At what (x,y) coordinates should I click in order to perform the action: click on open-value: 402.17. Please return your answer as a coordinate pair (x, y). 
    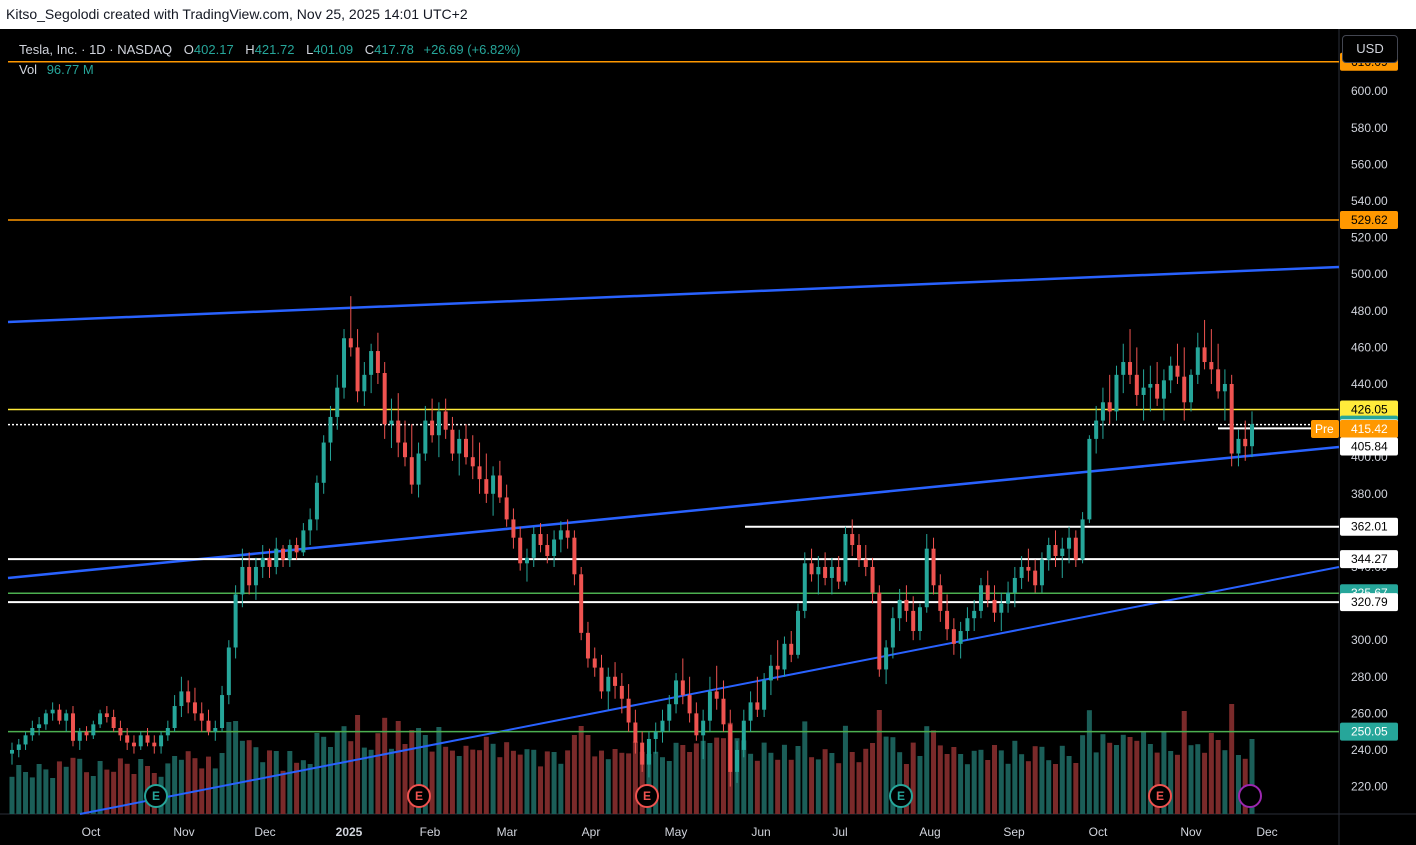
    Looking at the image, I should click on (213, 49).